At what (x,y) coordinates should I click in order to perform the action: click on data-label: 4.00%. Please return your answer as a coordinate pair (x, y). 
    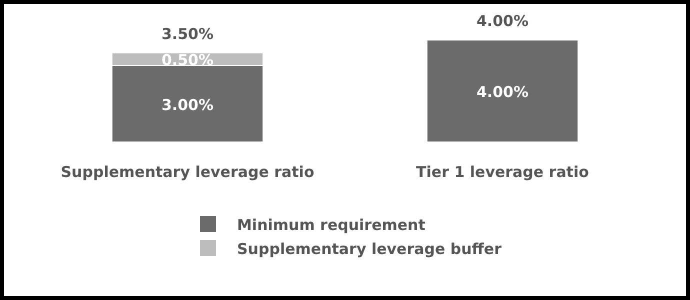
    Looking at the image, I should click on (502, 92).